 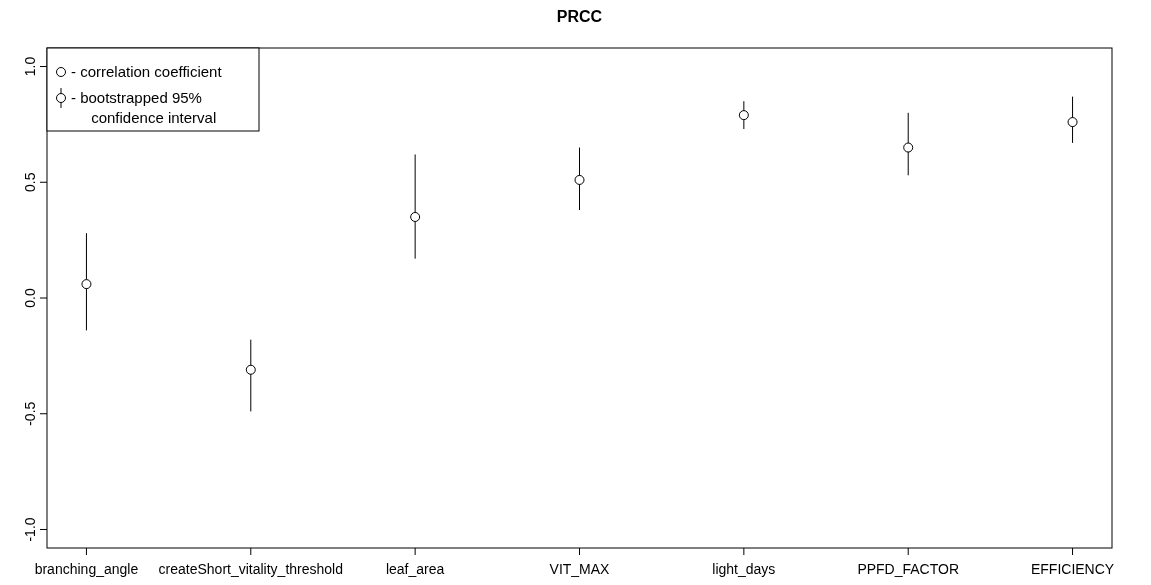 What do you see at coordinates (744, 569) in the screenshot?
I see `x-tick-label: light_days` at bounding box center [744, 569].